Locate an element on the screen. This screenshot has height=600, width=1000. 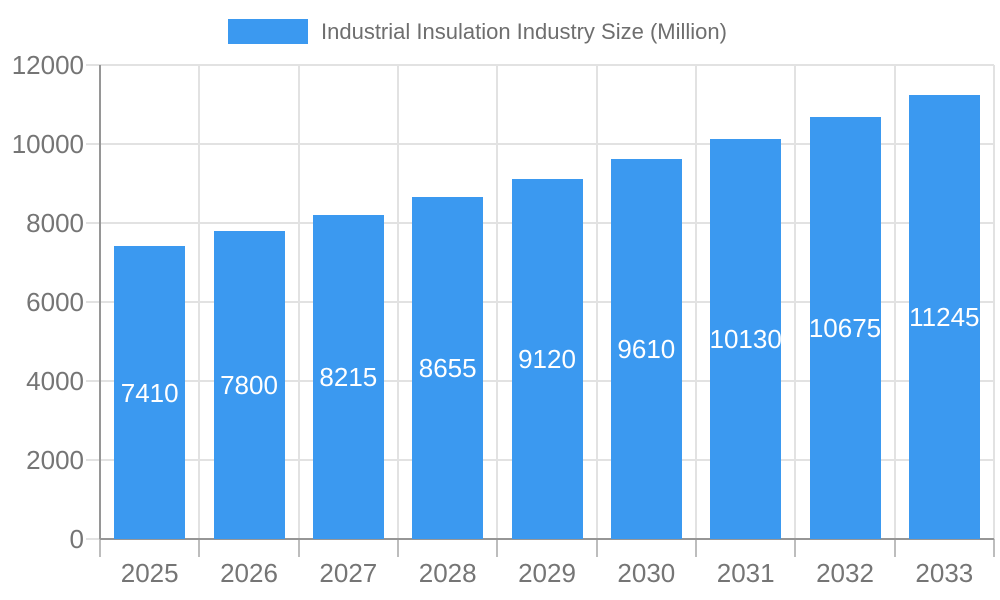
x-tick-label: 2026 is located at coordinates (249, 573).